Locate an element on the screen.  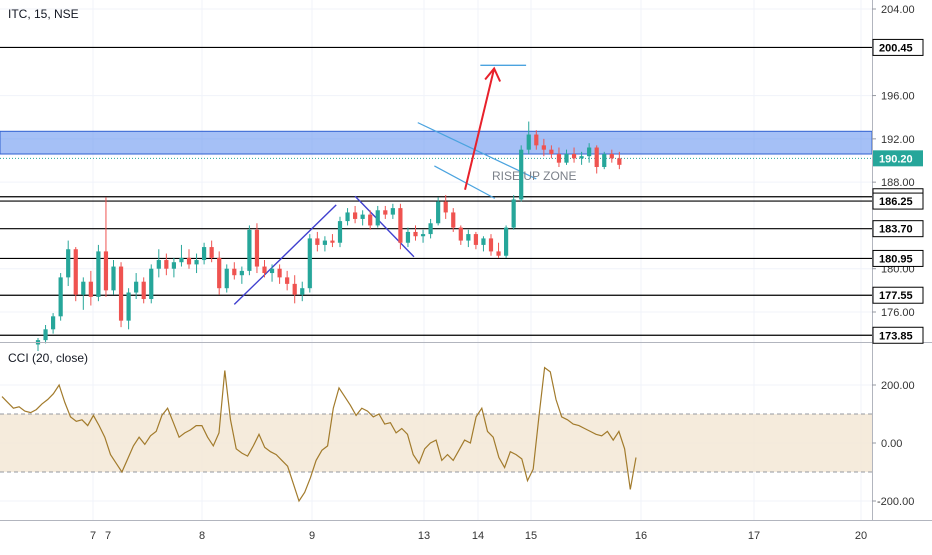
x-tick-label: 8 is located at coordinates (202, 536).